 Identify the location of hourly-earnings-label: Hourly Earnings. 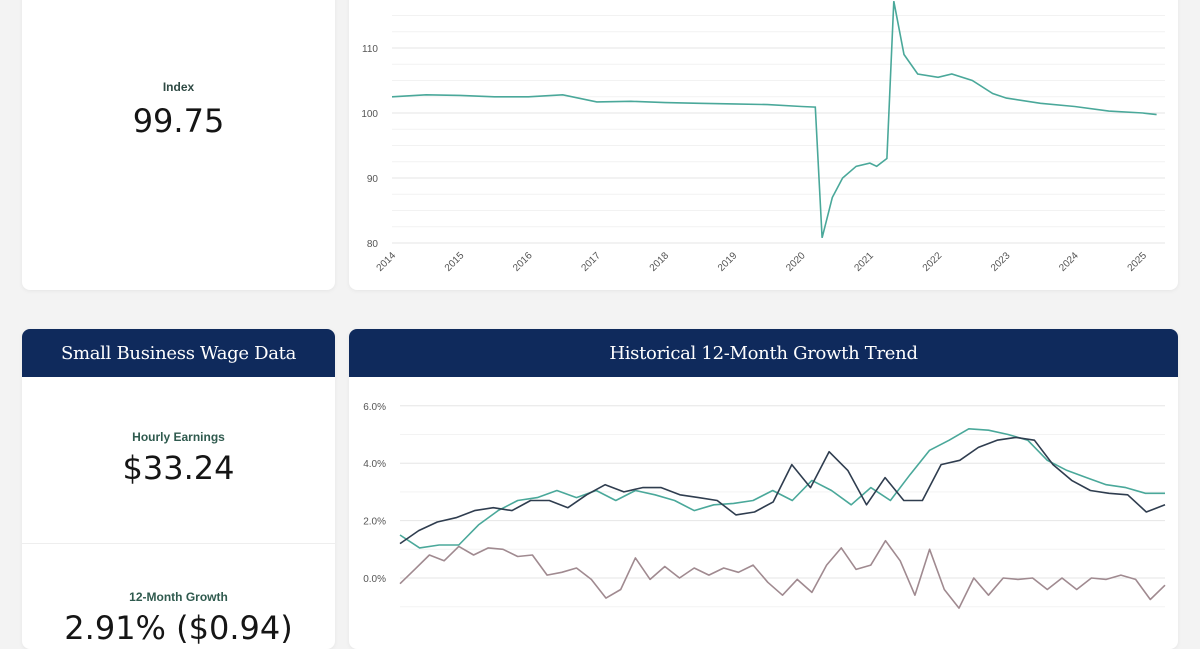
(178, 437).